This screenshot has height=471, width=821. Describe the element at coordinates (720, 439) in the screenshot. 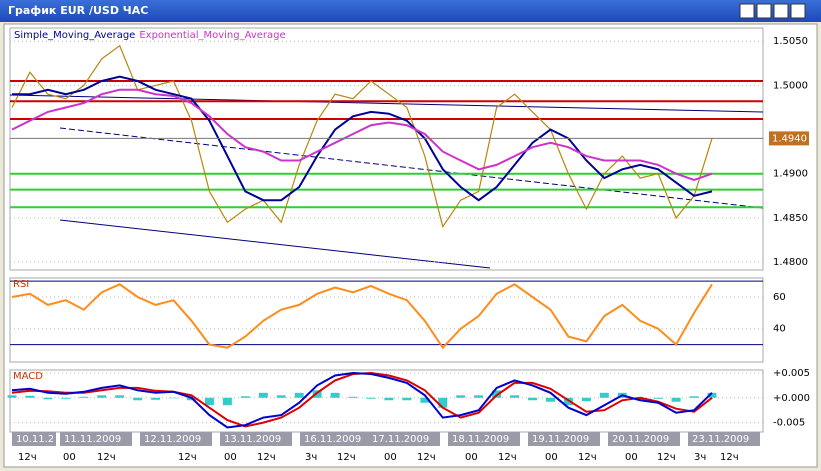

I see `x-date-label: 23.11.2009` at that location.